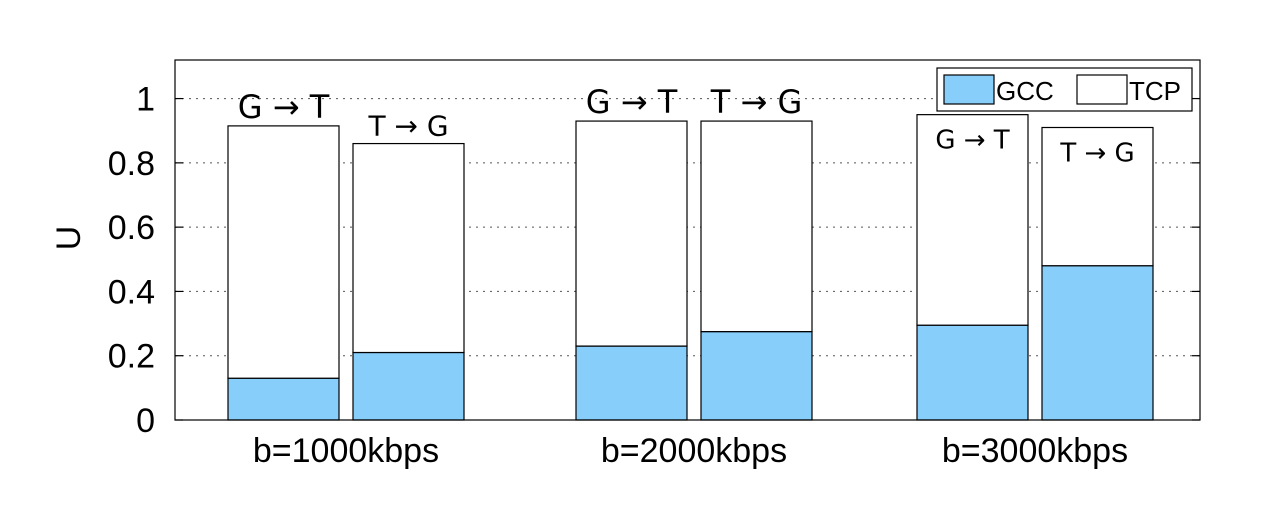  Describe the element at coordinates (131, 292) in the screenshot. I see `y-tick-label: 0.4` at that location.